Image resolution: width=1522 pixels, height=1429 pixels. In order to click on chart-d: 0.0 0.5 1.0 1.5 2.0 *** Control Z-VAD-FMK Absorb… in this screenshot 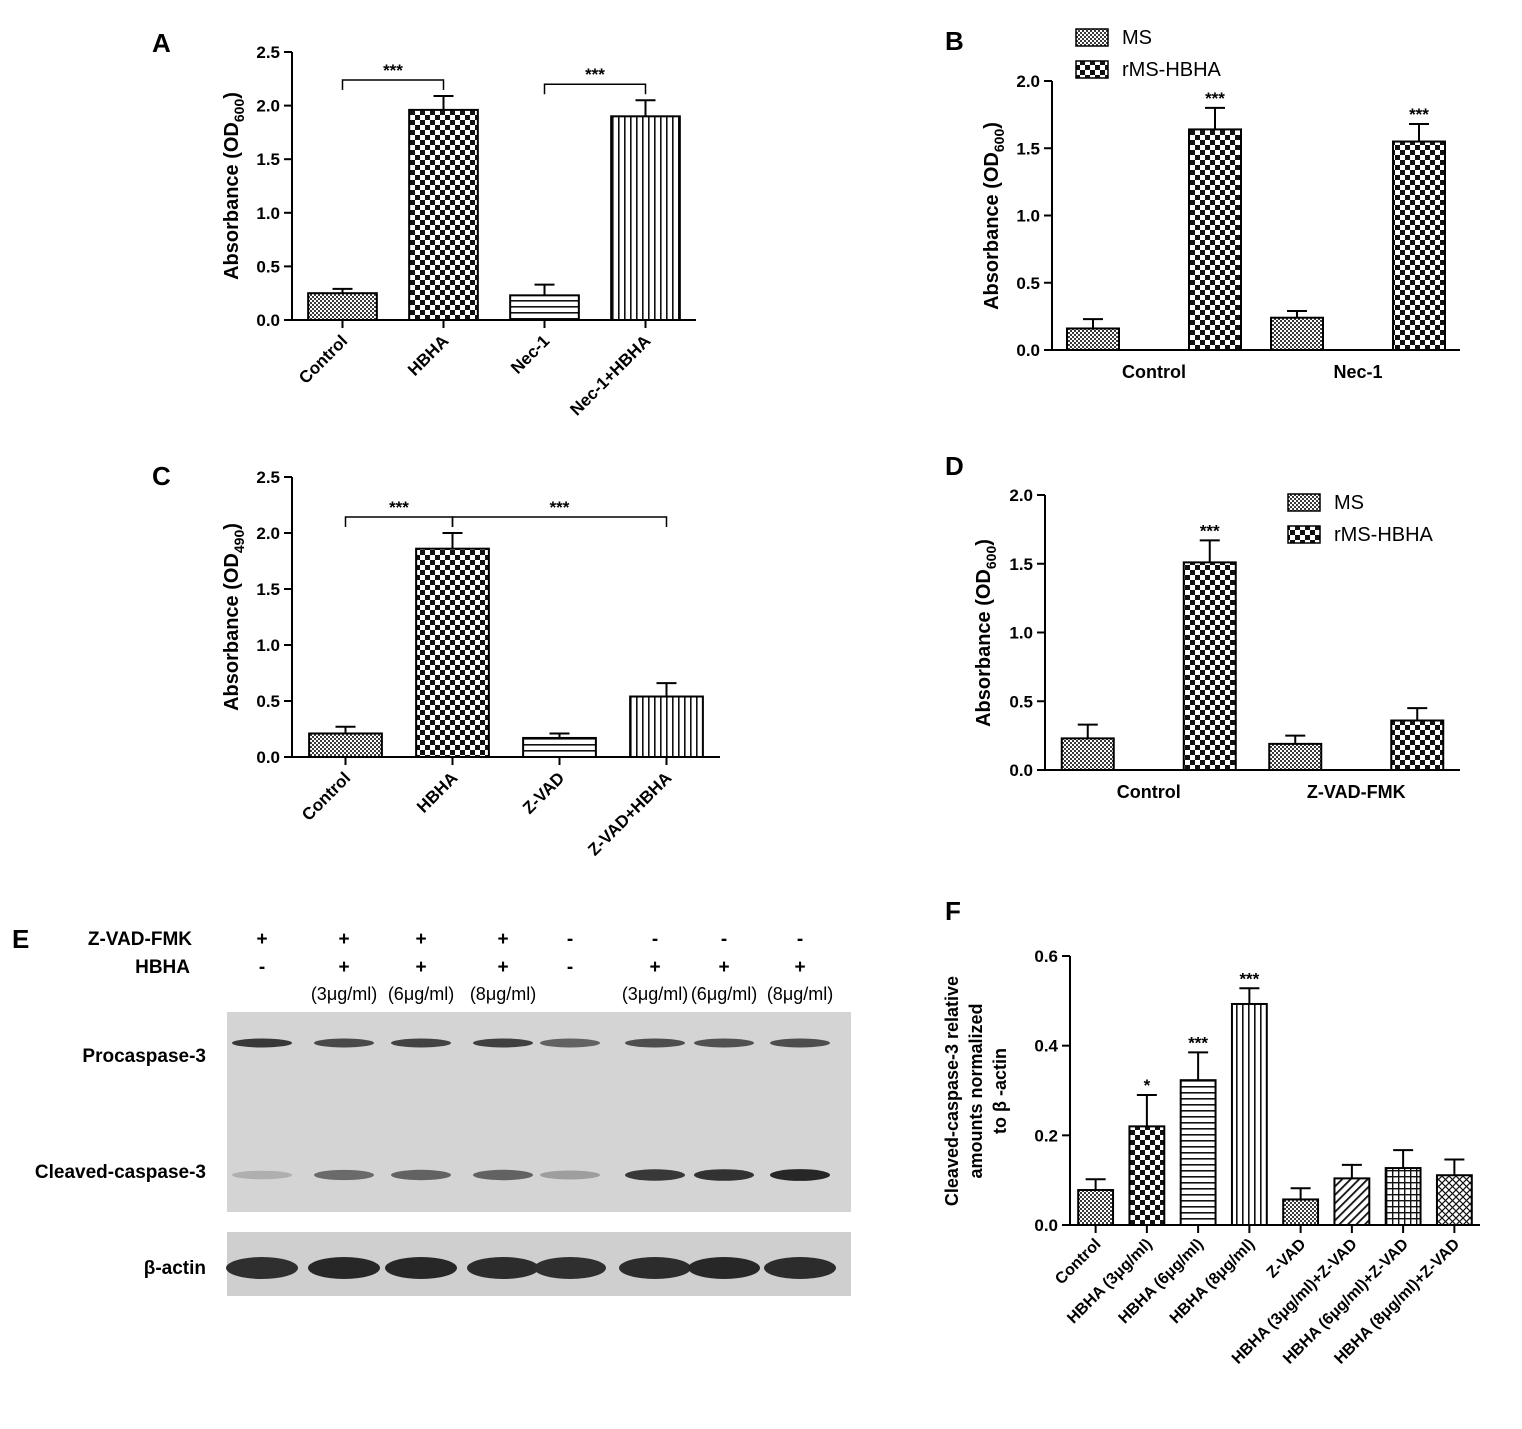, I will do `click(1216, 644)`.